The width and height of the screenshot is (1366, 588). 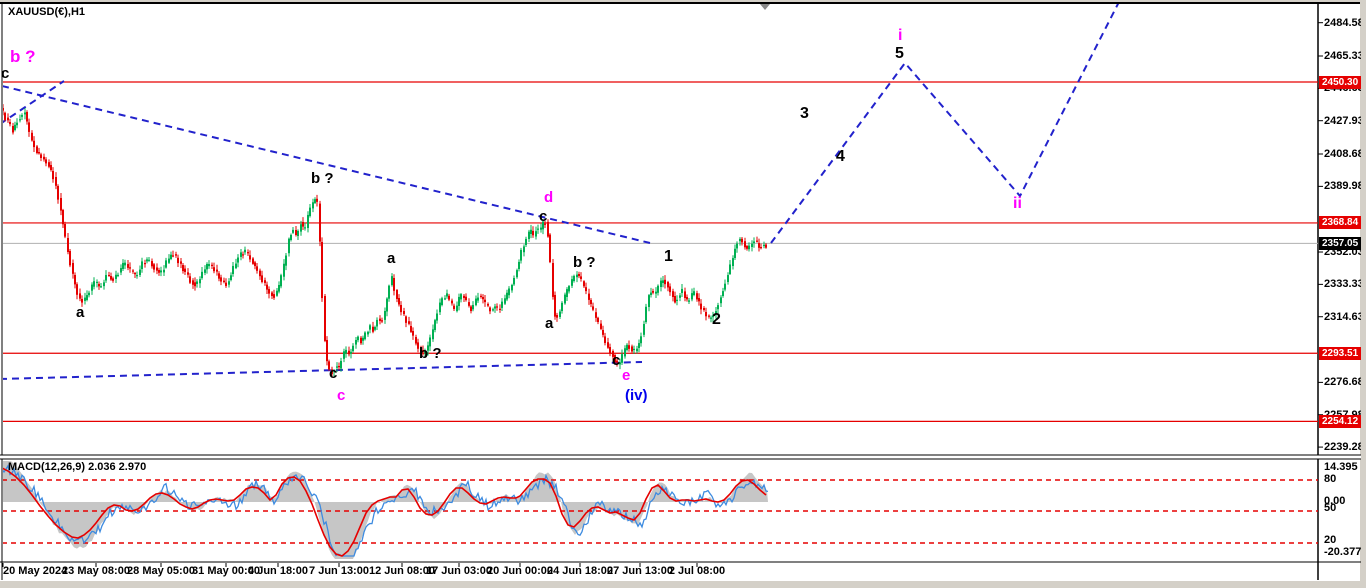 What do you see at coordinates (636, 395) in the screenshot?
I see `wave-label: (iv)` at bounding box center [636, 395].